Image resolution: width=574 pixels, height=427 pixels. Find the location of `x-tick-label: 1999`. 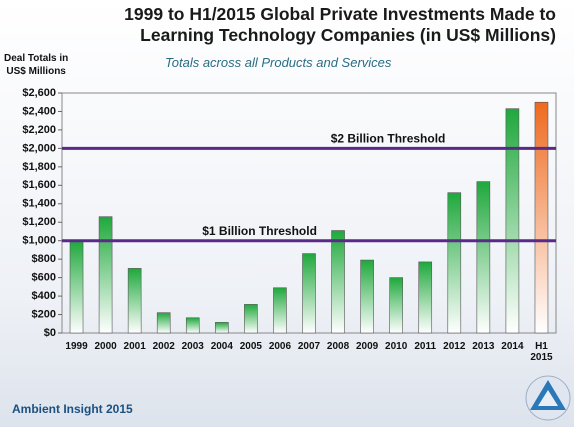

x-tick-label: 1999 is located at coordinates (76, 346).